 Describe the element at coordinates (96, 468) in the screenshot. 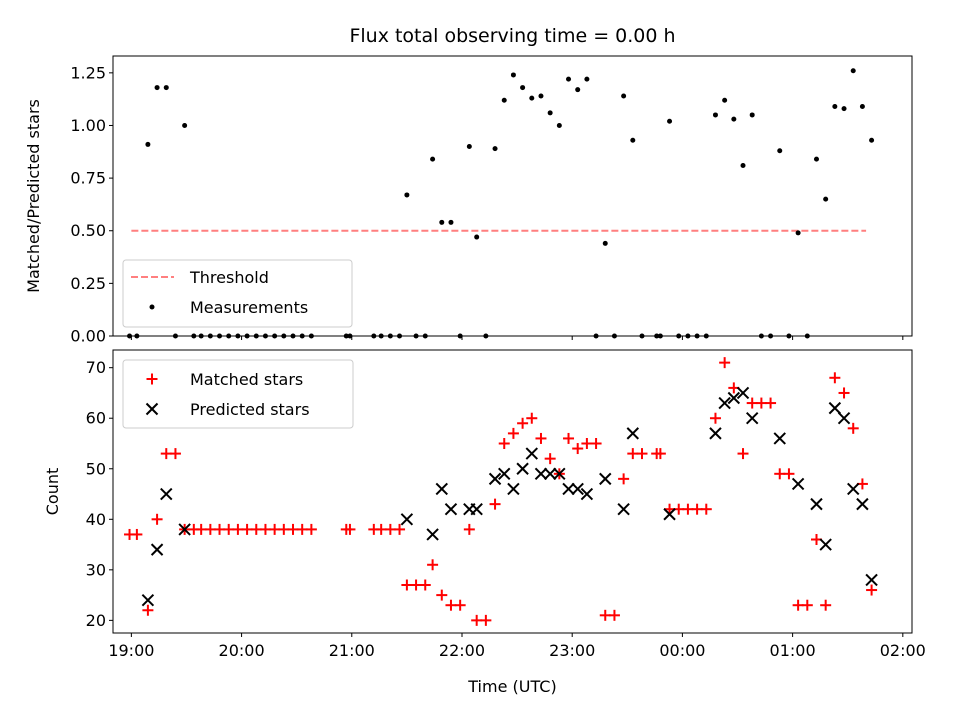

I see `y-tick-label: 50` at that location.